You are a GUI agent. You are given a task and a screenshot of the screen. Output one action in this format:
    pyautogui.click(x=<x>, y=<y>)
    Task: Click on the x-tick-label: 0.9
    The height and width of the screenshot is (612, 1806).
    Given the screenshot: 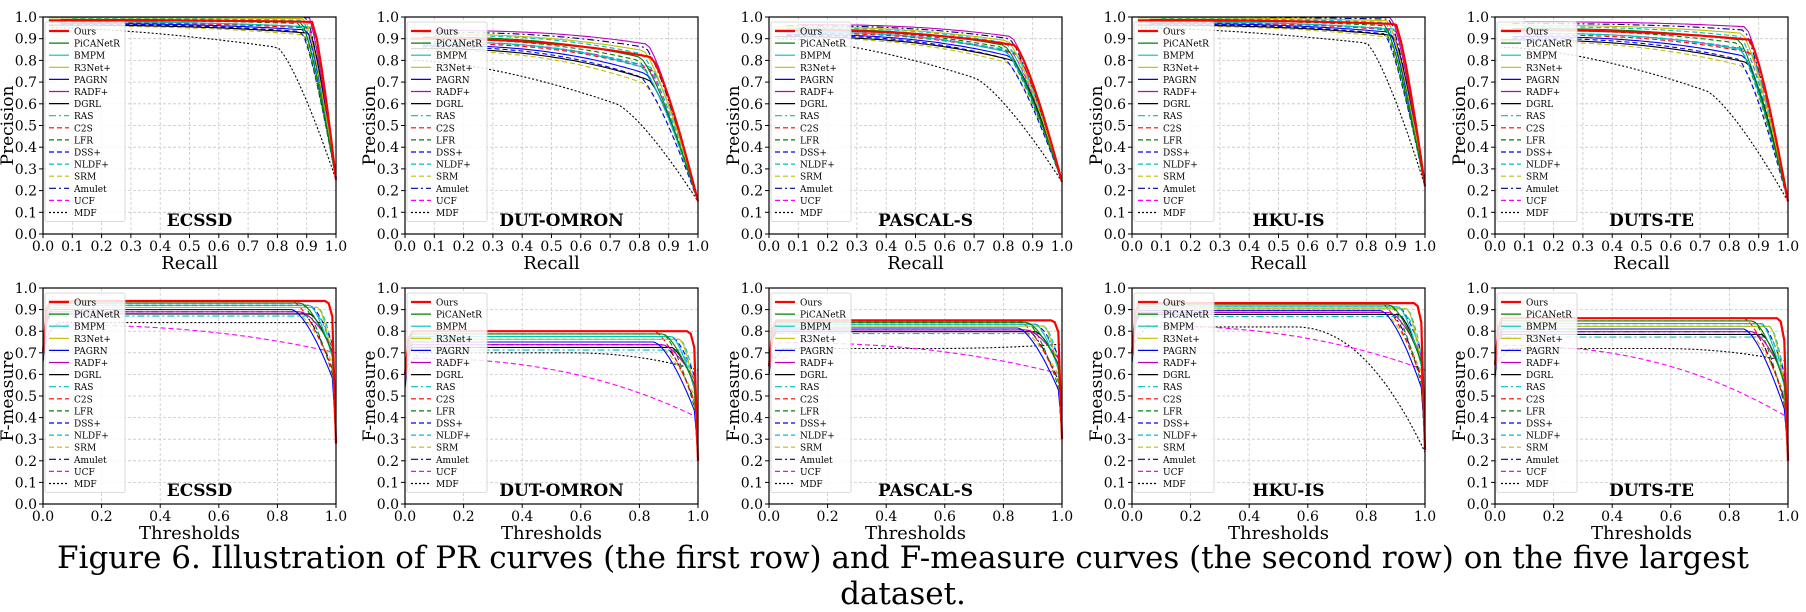 What is the action you would take?
    pyautogui.click(x=1396, y=247)
    